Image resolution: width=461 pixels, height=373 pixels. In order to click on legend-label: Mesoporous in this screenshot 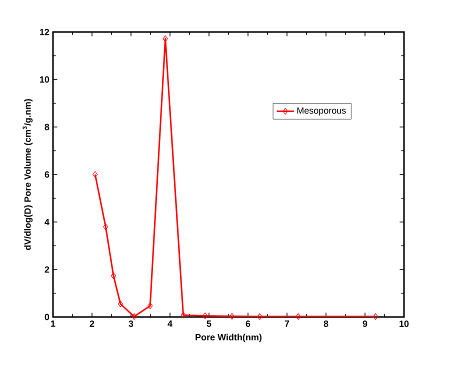, I will do `click(321, 111)`.